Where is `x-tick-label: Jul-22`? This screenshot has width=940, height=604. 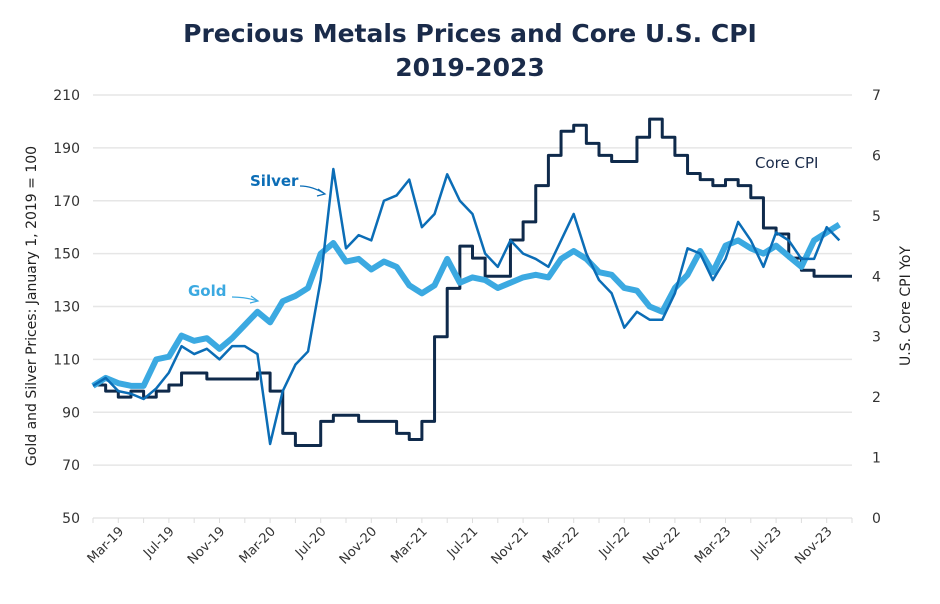
x-tick-label: Jul-22 is located at coordinates (614, 542).